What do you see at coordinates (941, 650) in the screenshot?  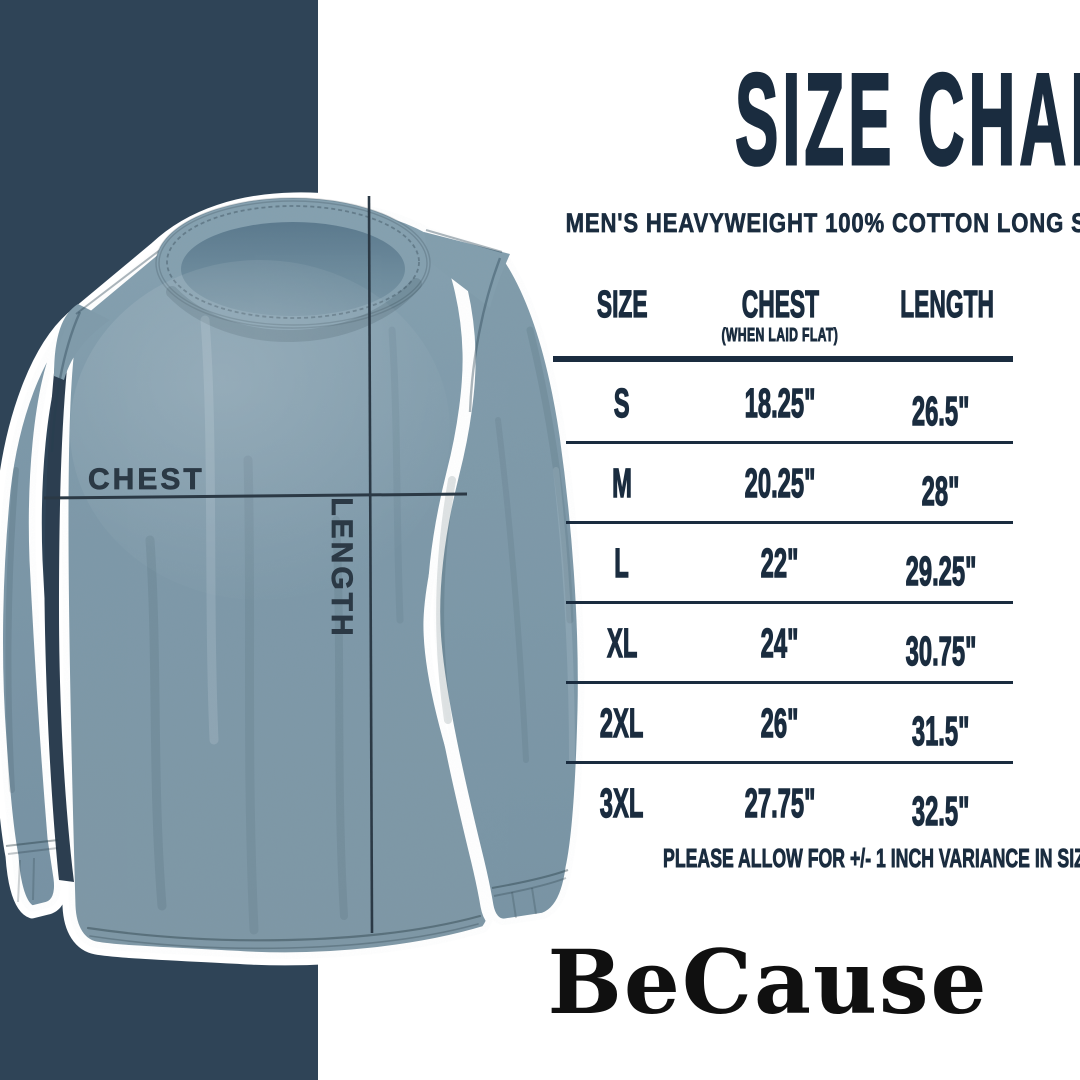 I see `cell-length: 30.75"` at bounding box center [941, 650].